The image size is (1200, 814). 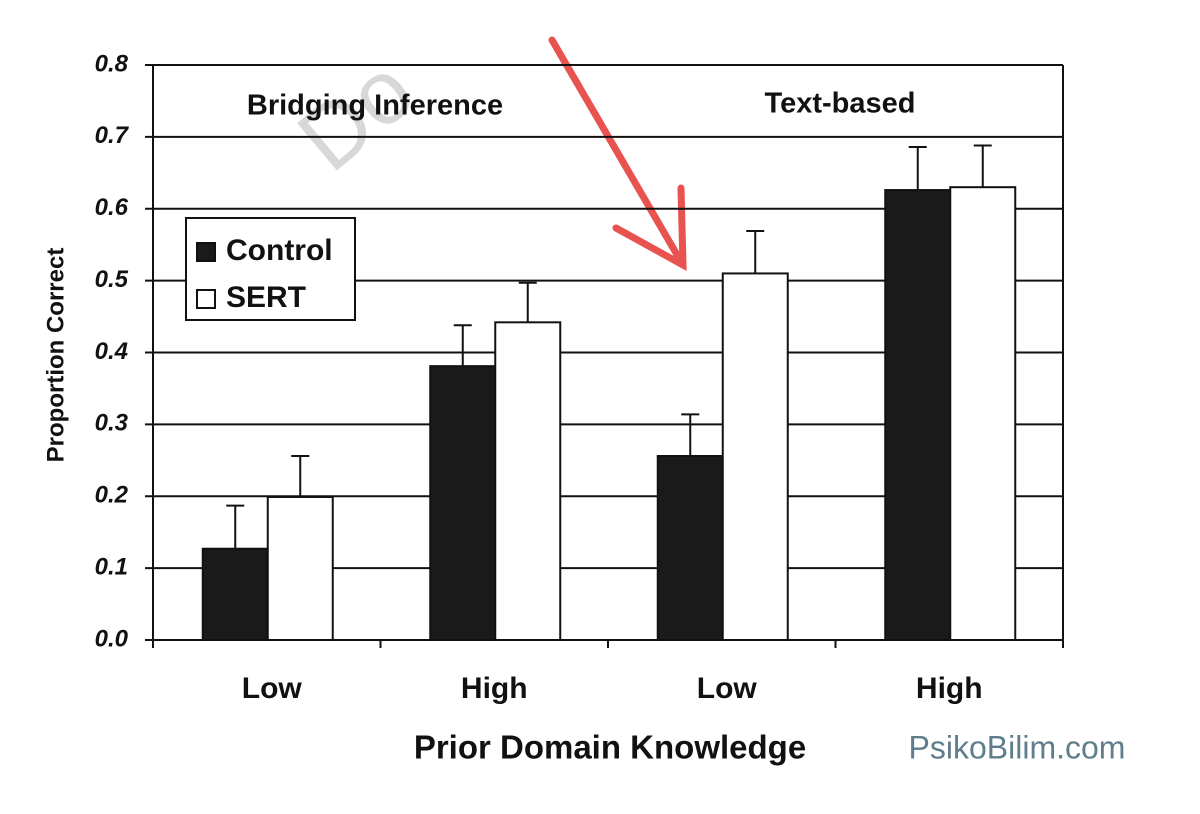 What do you see at coordinates (55, 355) in the screenshot?
I see `y-axis-title: Proportion Correct` at bounding box center [55, 355].